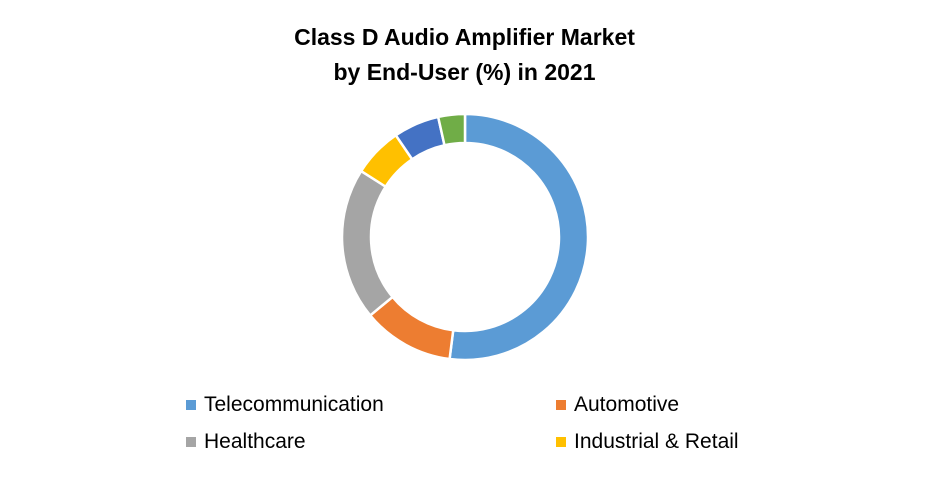 This screenshot has height=480, width=929. Describe the element at coordinates (656, 441) in the screenshot. I see `legend-label-industrial-retail: Industrial & Retail` at that location.